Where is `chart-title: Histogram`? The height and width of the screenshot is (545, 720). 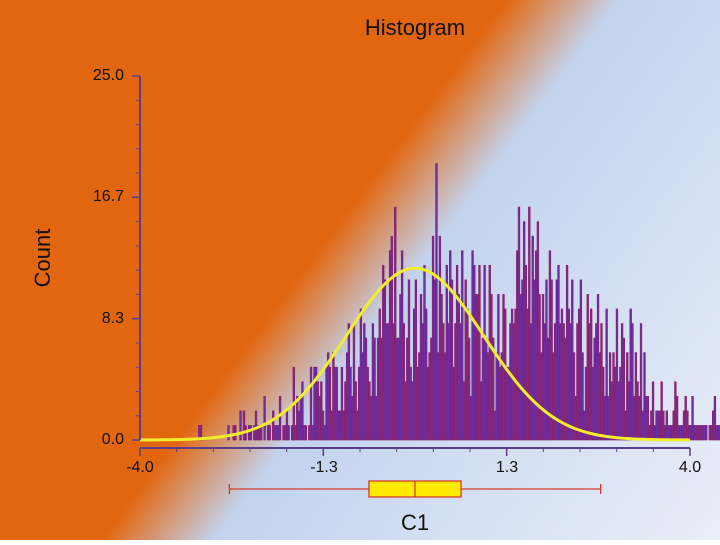 chart-title: Histogram is located at coordinates (415, 27).